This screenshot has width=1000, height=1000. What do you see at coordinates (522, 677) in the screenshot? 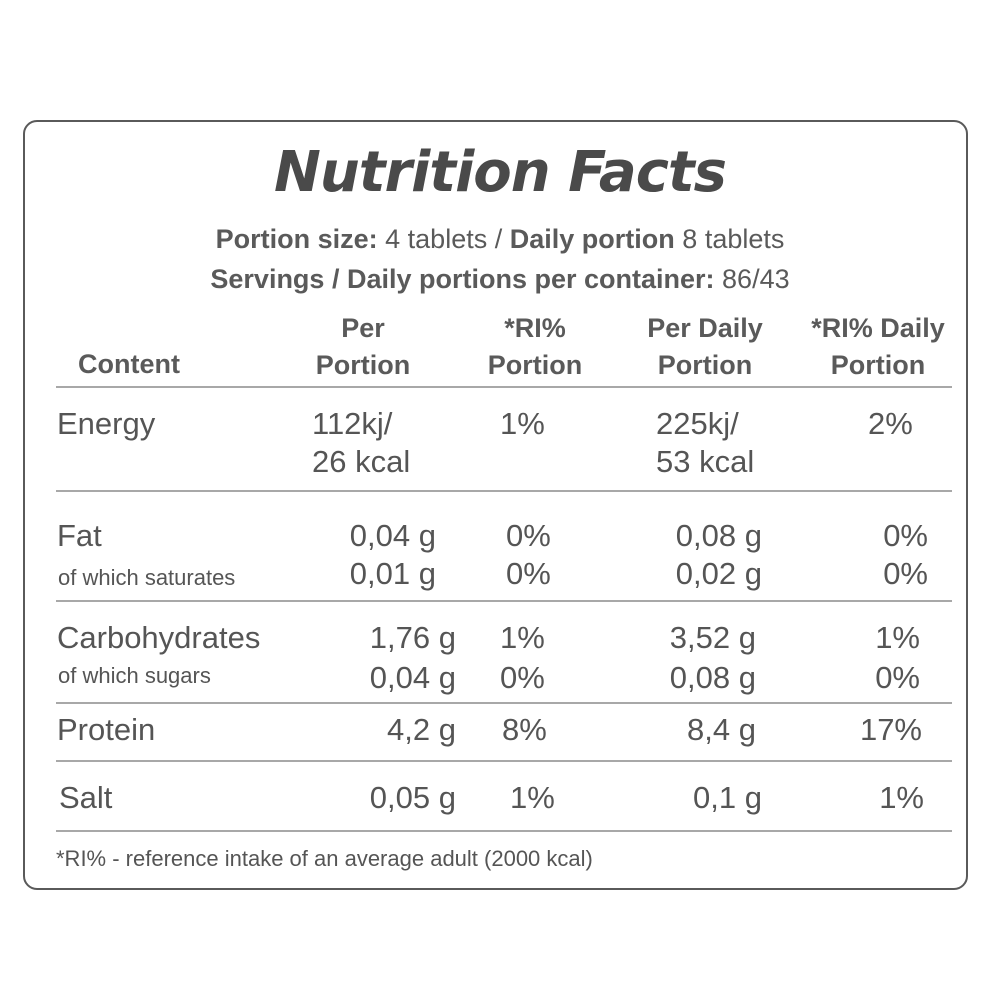
I see `sugars-ri-portion: 0%` at bounding box center [522, 677].